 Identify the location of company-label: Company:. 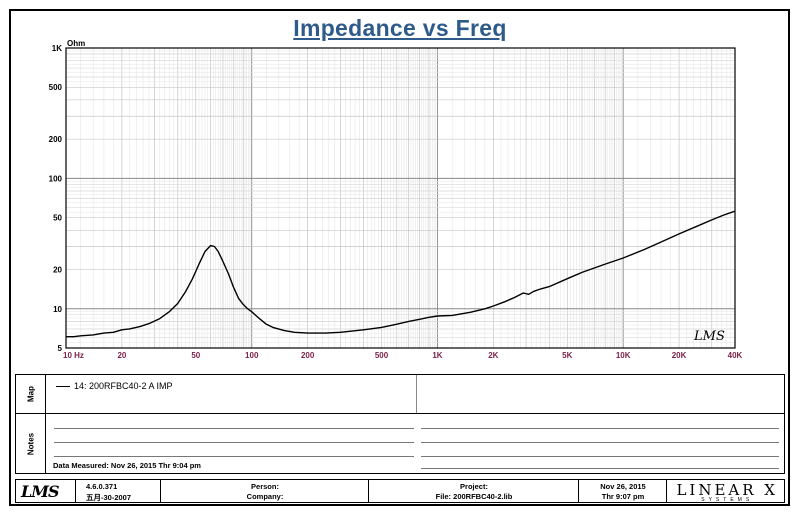
(265, 496).